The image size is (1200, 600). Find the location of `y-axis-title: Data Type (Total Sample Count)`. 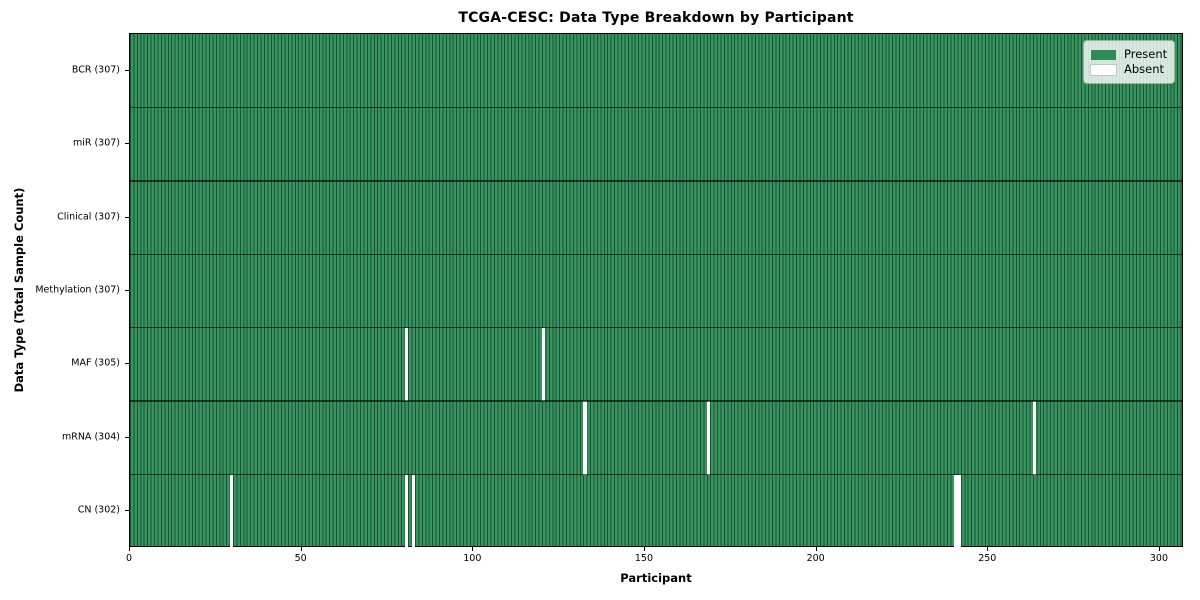

y-axis-title: Data Type (Total Sample Count) is located at coordinates (19, 290).